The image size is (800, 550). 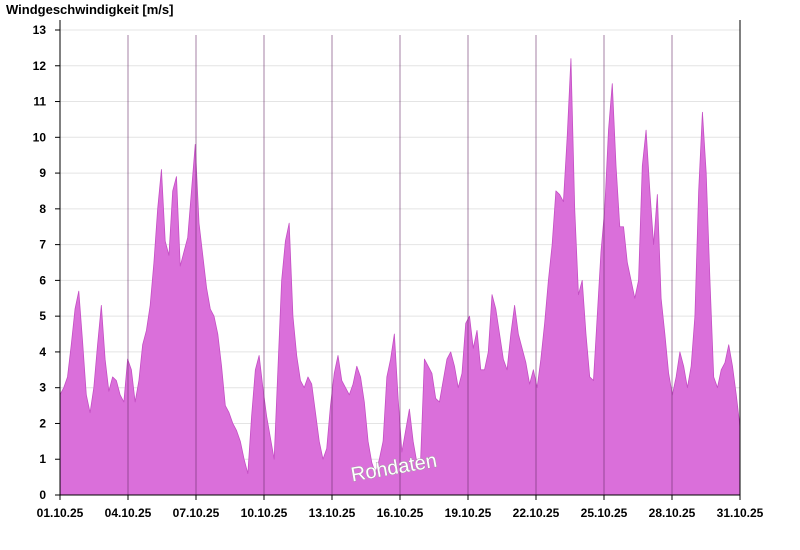 I want to click on y-tick-label: 6, so click(x=42, y=280).